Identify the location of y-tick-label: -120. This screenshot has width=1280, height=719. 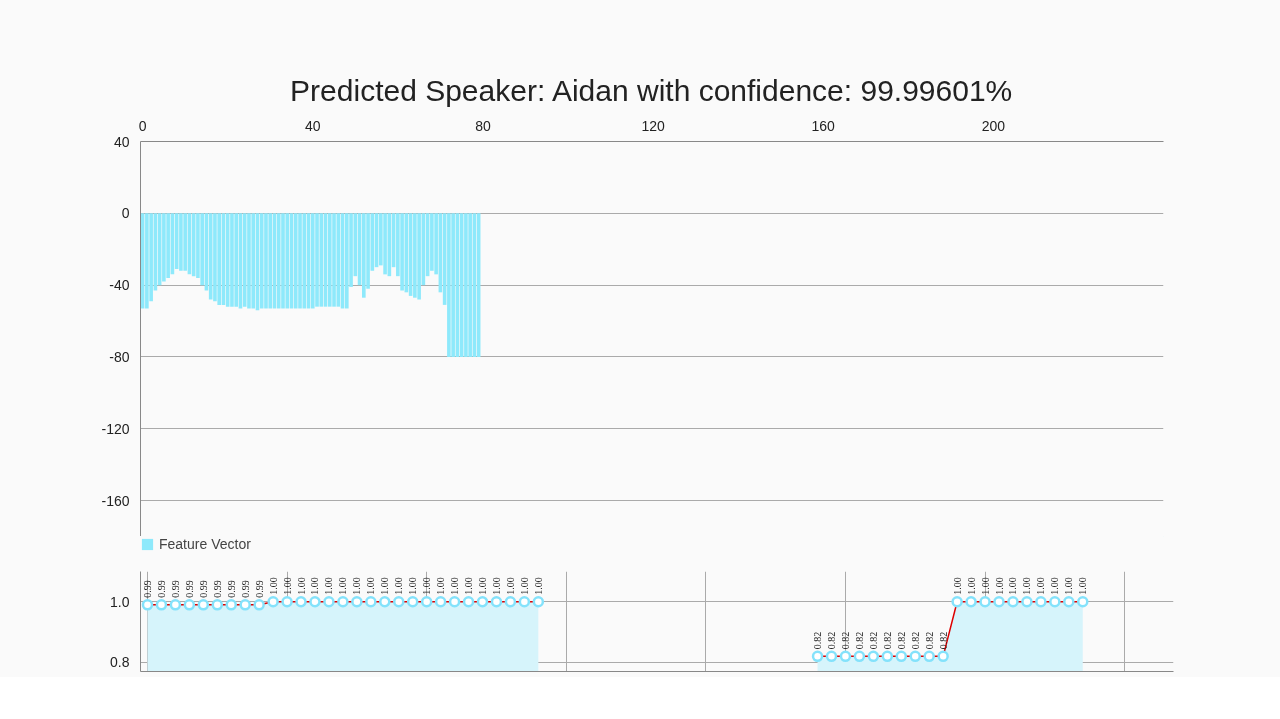
(115, 428).